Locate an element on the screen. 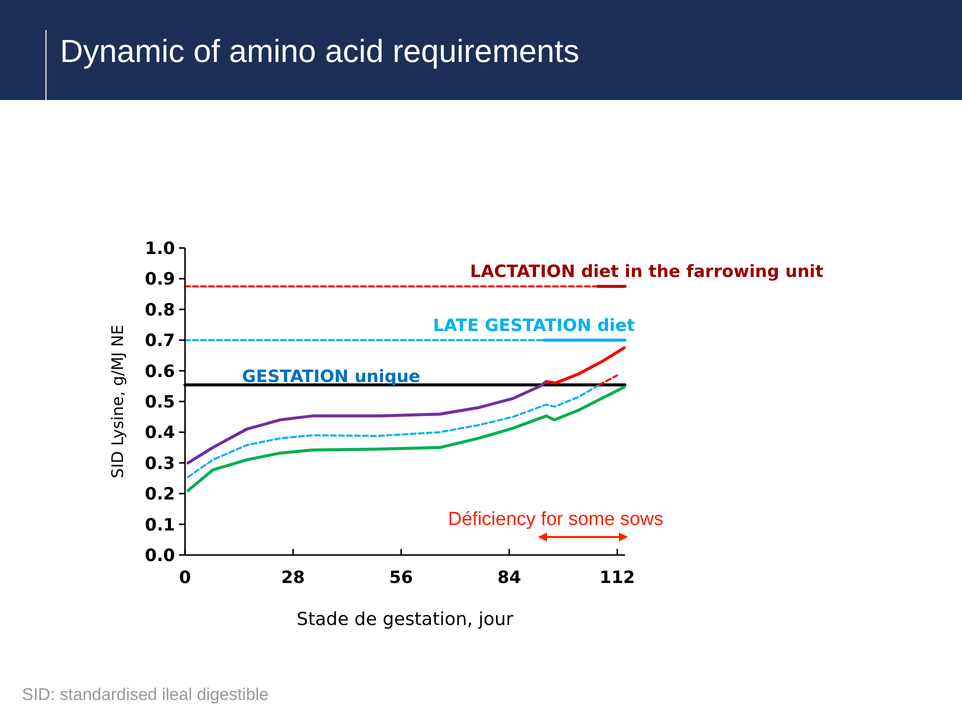 This screenshot has width=962, height=722. y-tick-label: 0.4 is located at coordinates (160, 433).